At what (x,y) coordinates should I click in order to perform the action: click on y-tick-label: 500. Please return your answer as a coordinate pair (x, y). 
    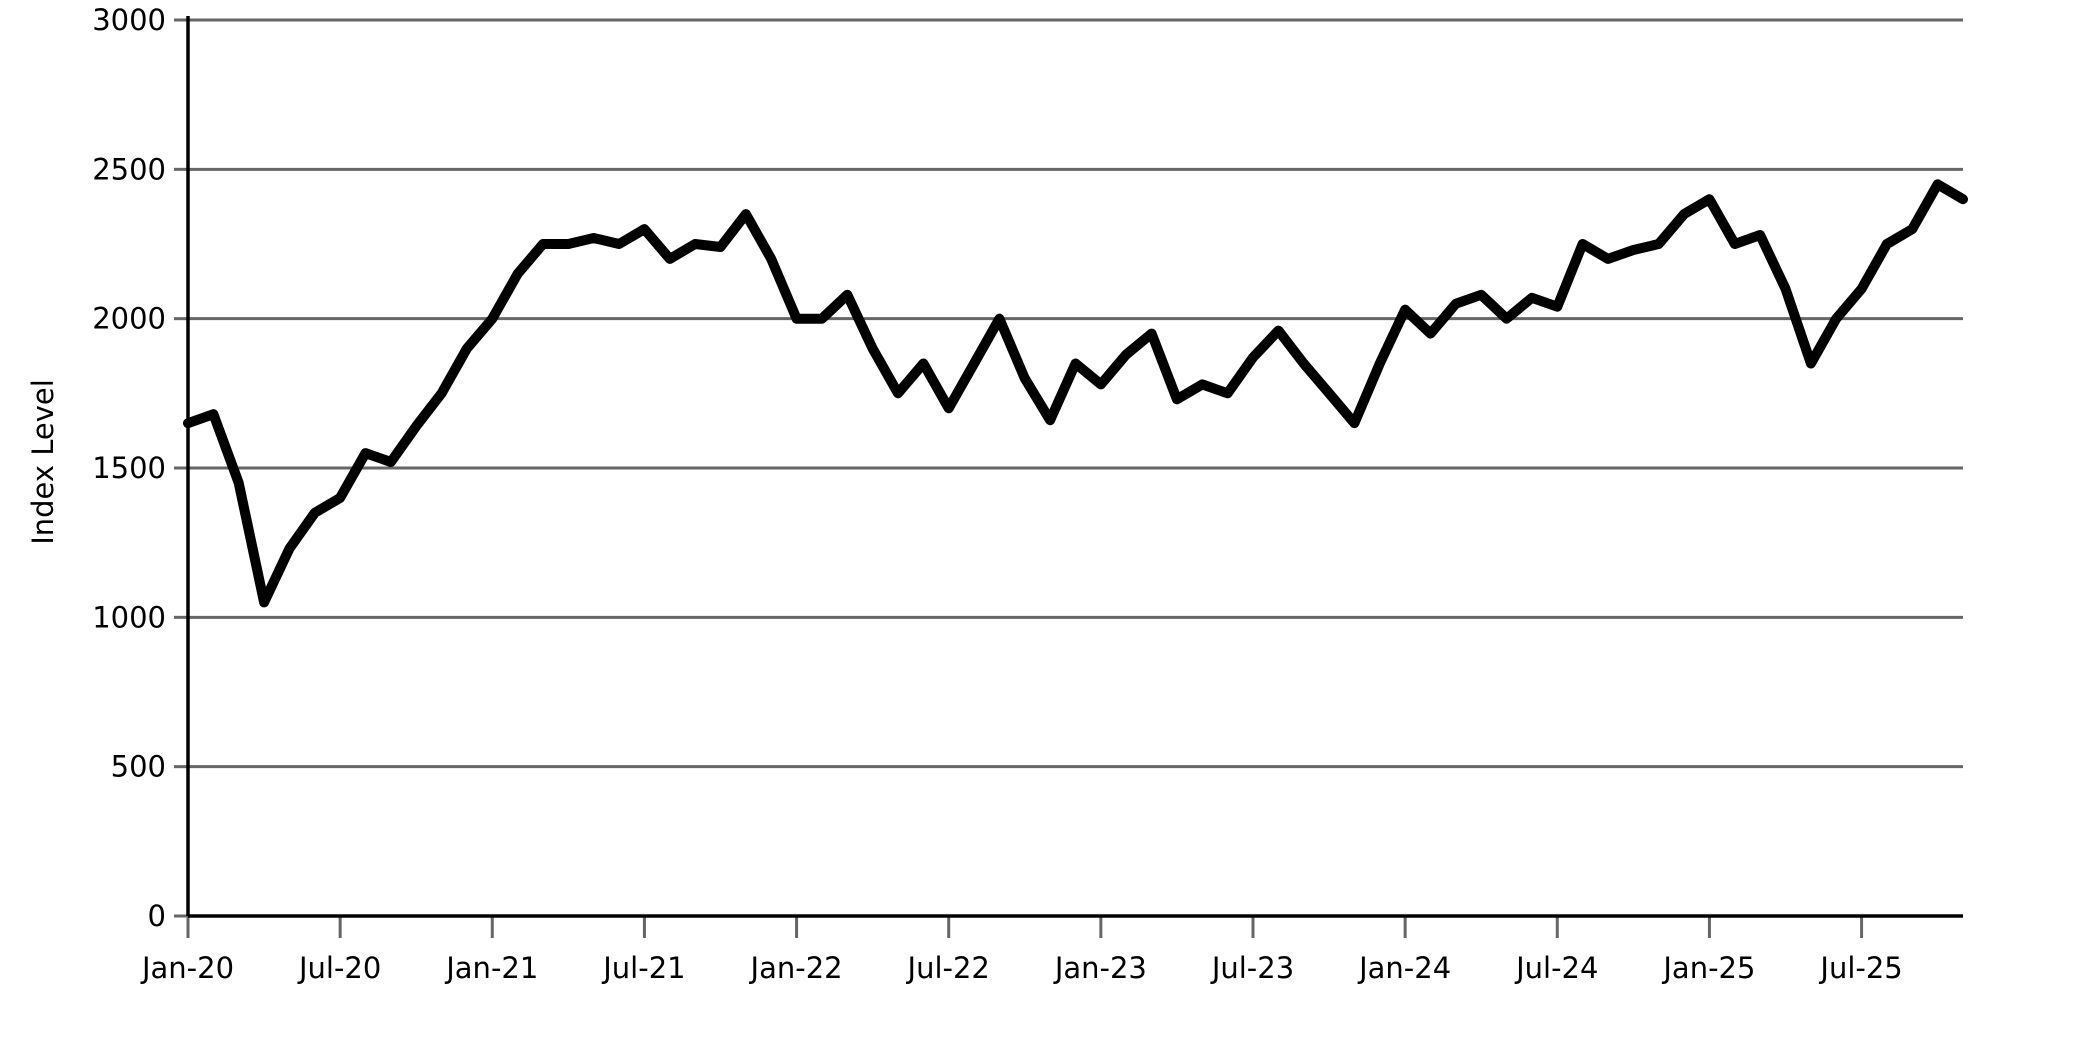
    Looking at the image, I should click on (138, 767).